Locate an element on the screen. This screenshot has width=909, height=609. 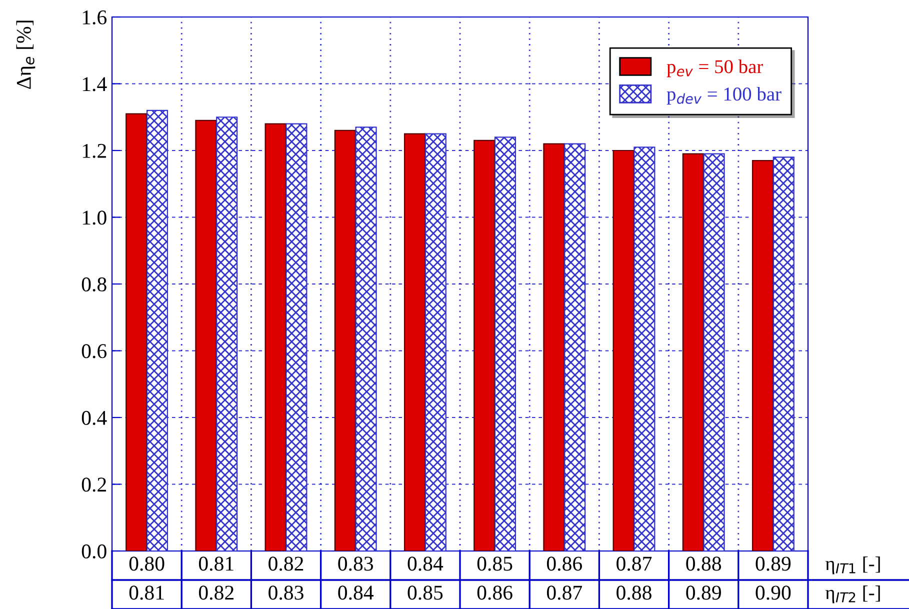
category-label: 0.88 0.89 is located at coordinates (704, 578).